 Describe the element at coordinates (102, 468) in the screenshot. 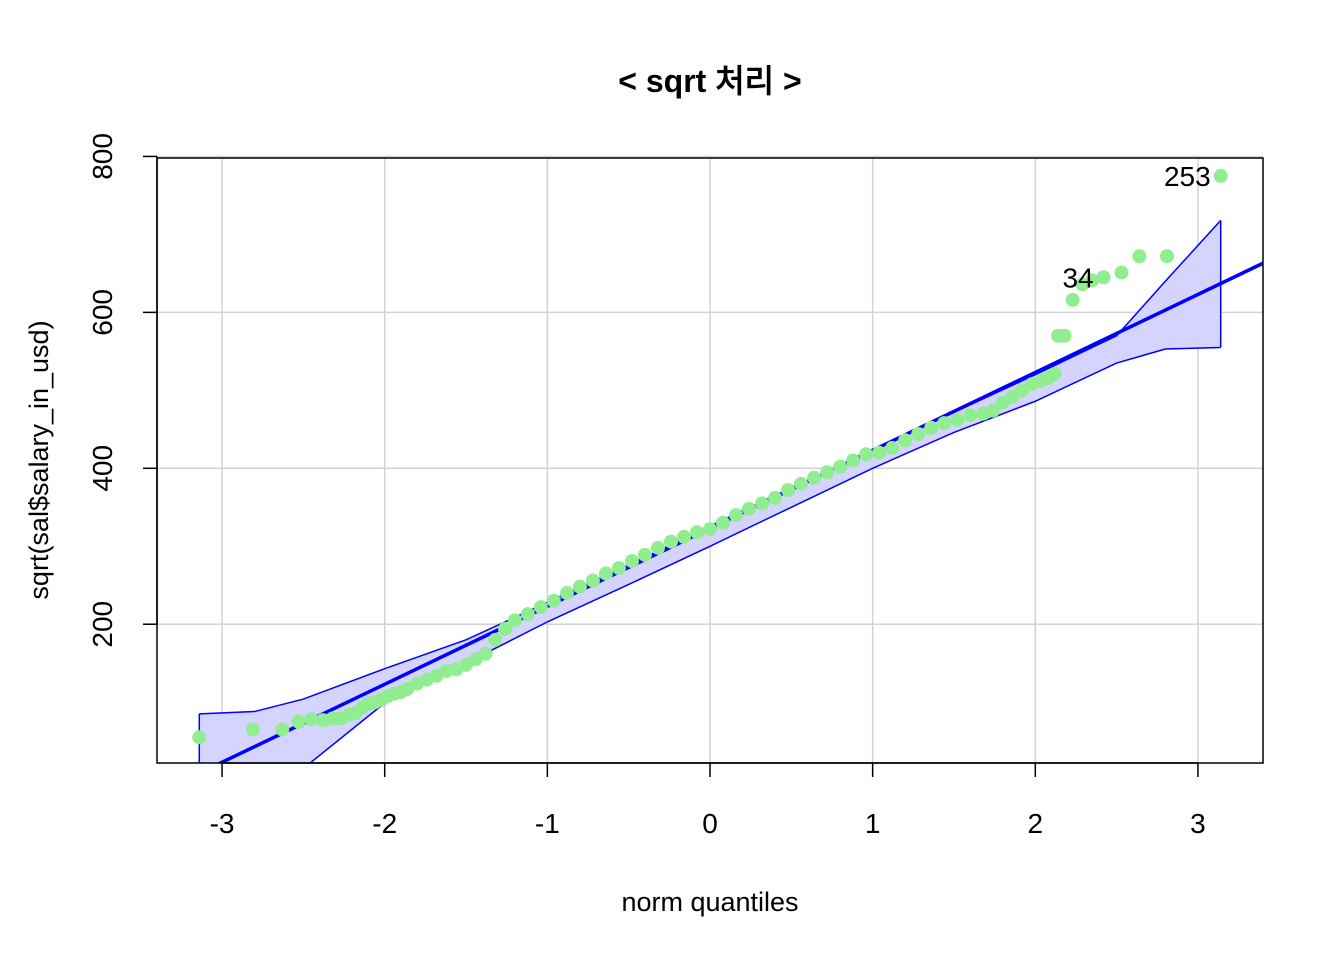

I see `y-tick-label: 400` at that location.